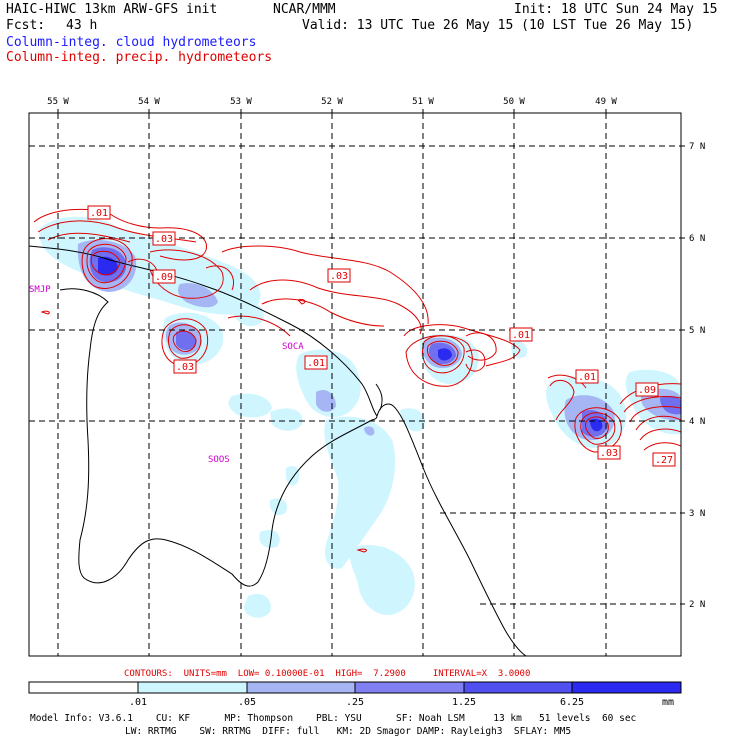 The image size is (740, 740). Describe the element at coordinates (139, 57) in the screenshot. I see `precip-field-title: Column-integ. precip. hydrometeors` at that location.